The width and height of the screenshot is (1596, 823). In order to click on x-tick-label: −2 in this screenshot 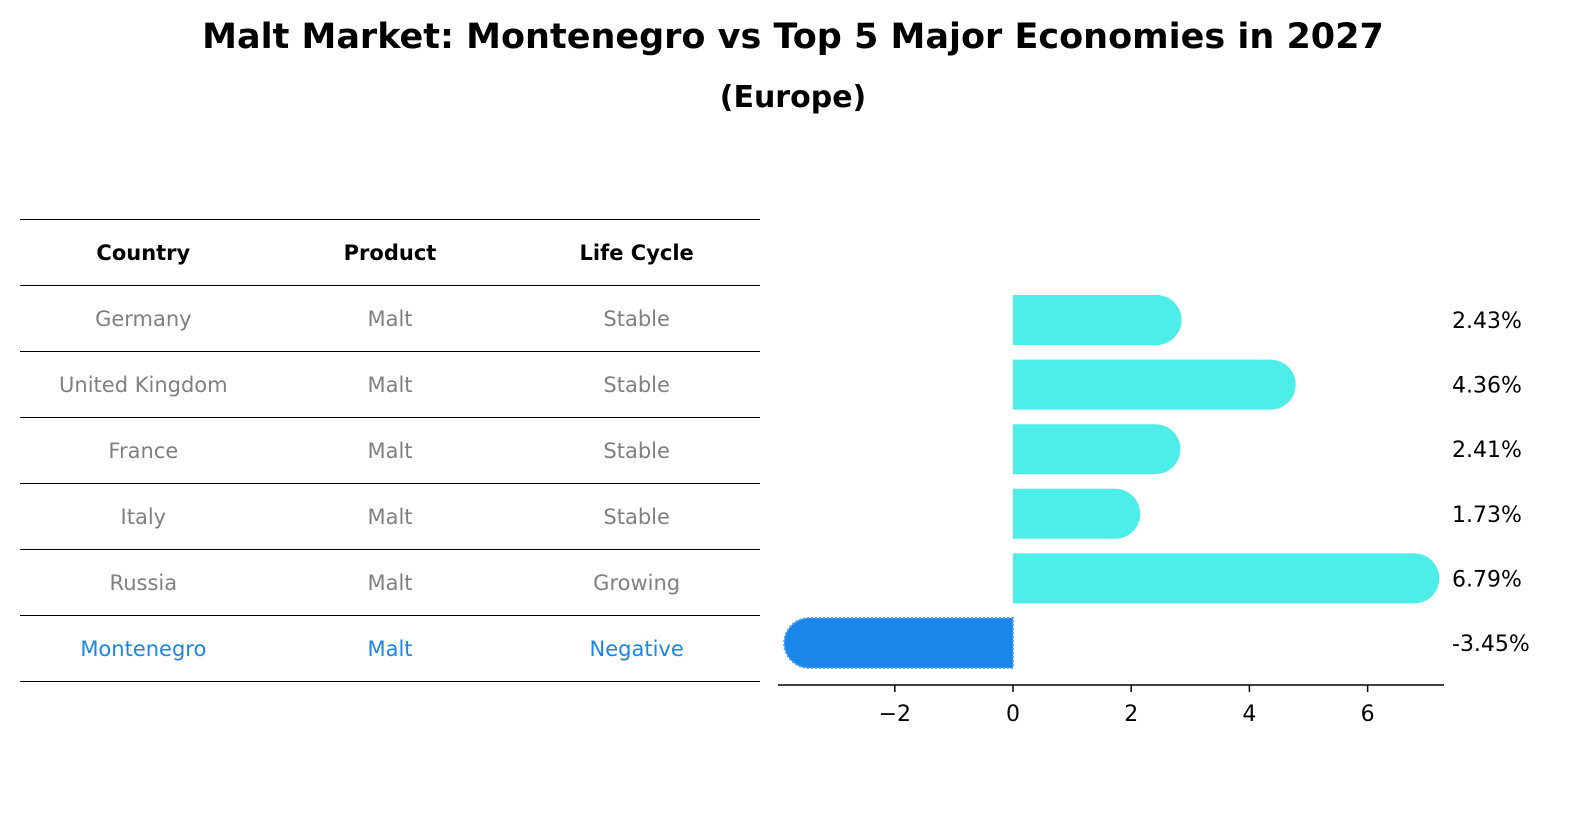, I will do `click(895, 714)`.